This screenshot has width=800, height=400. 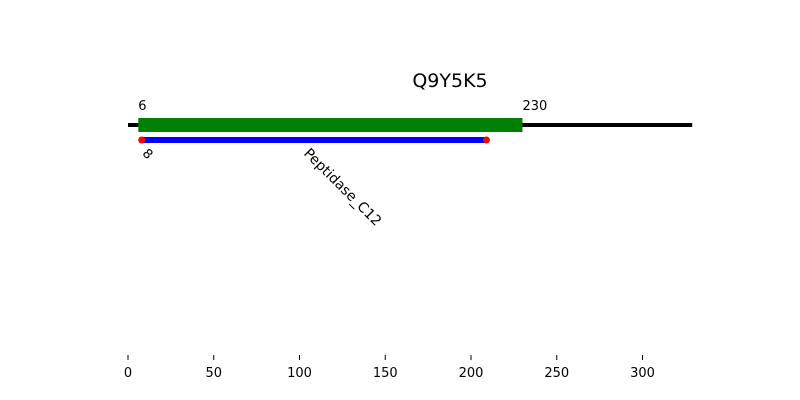 I want to click on x-tick-label: 300, so click(x=642, y=373).